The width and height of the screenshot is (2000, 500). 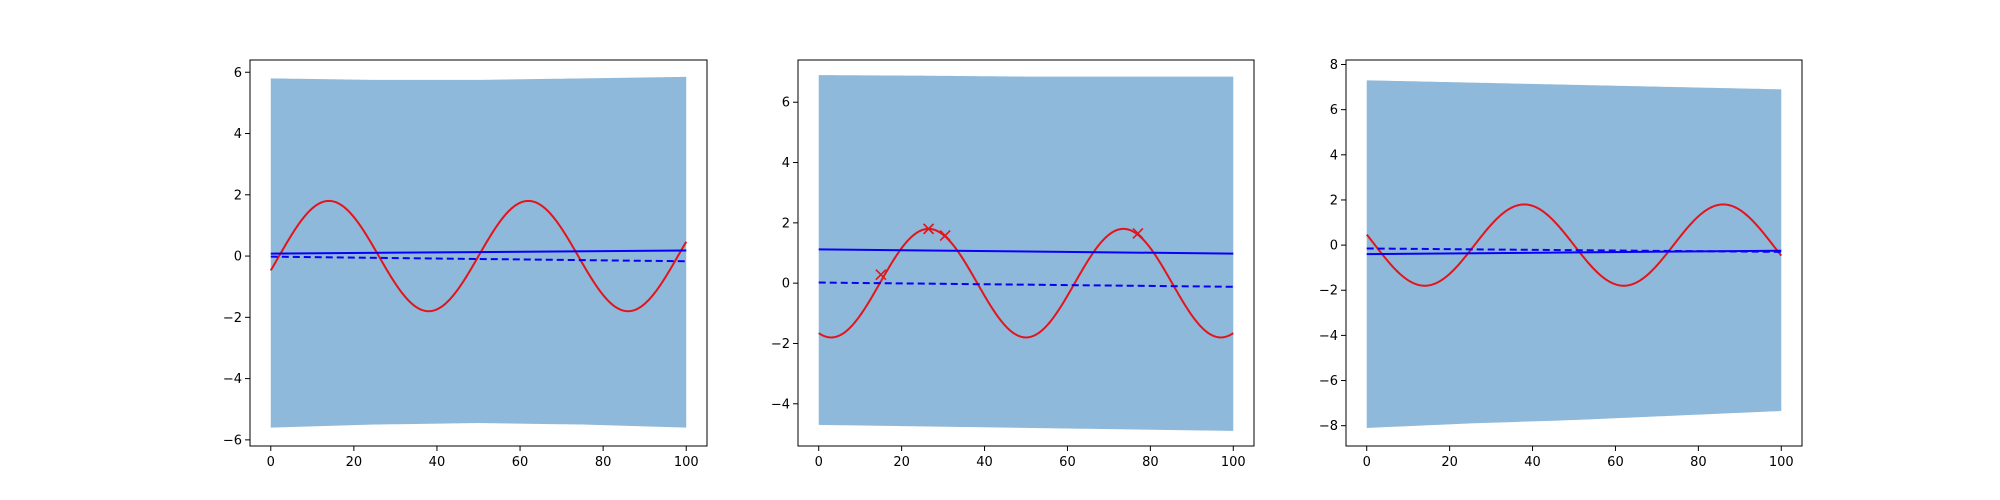 I want to click on y-tick-label: −8, so click(x=1328, y=426).